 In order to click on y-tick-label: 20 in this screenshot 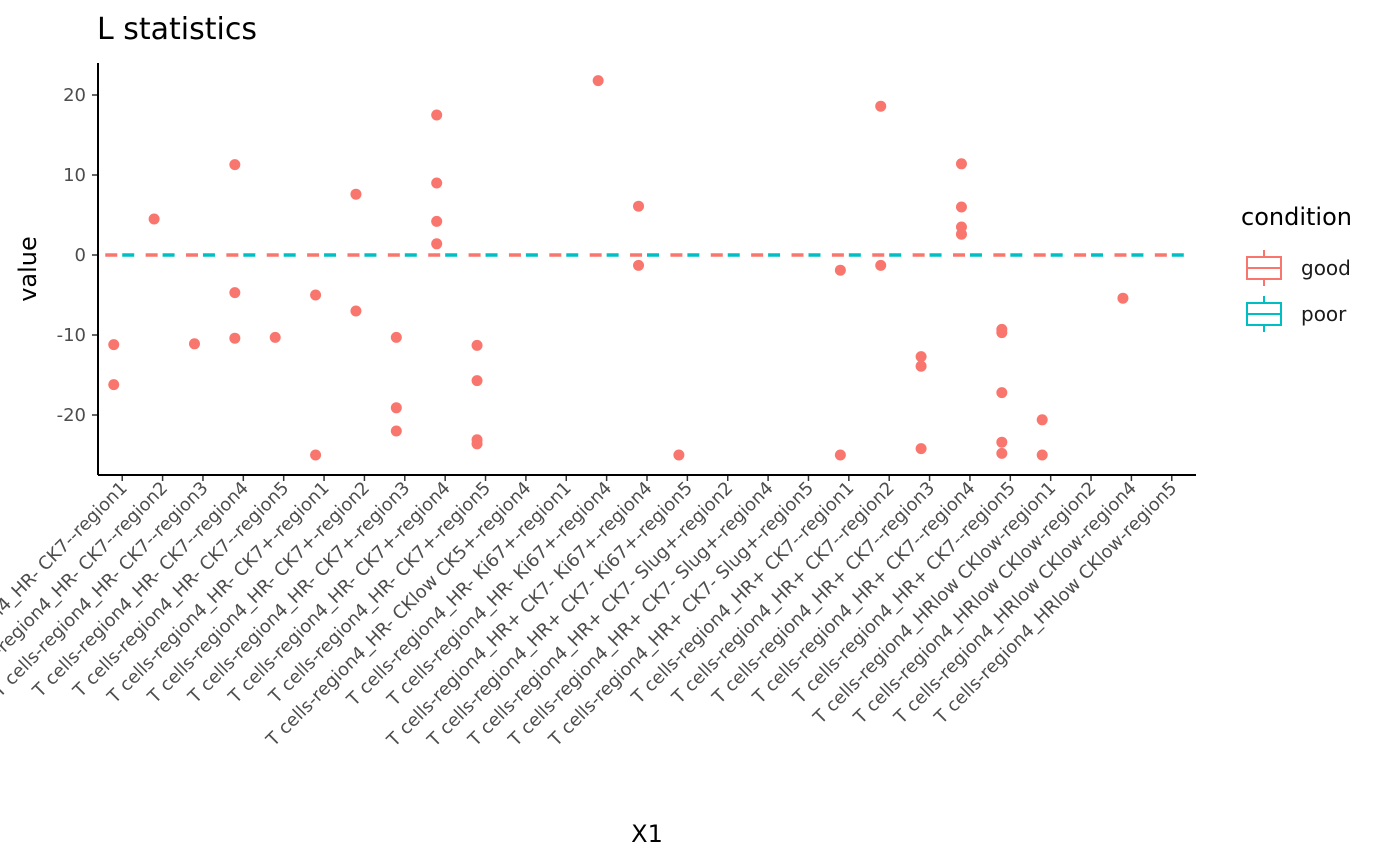, I will do `click(74, 95)`.